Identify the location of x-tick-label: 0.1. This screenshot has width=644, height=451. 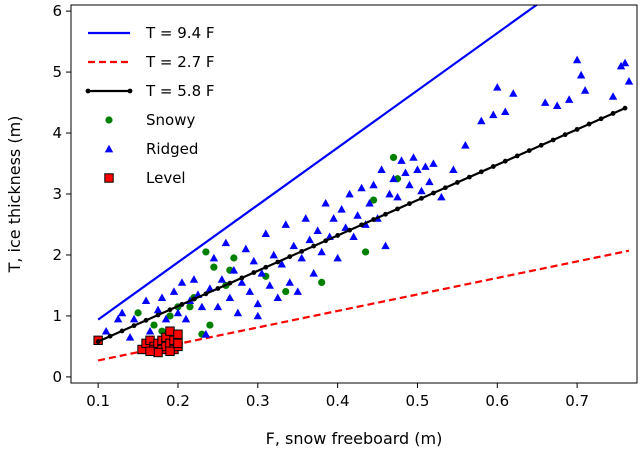
(98, 401).